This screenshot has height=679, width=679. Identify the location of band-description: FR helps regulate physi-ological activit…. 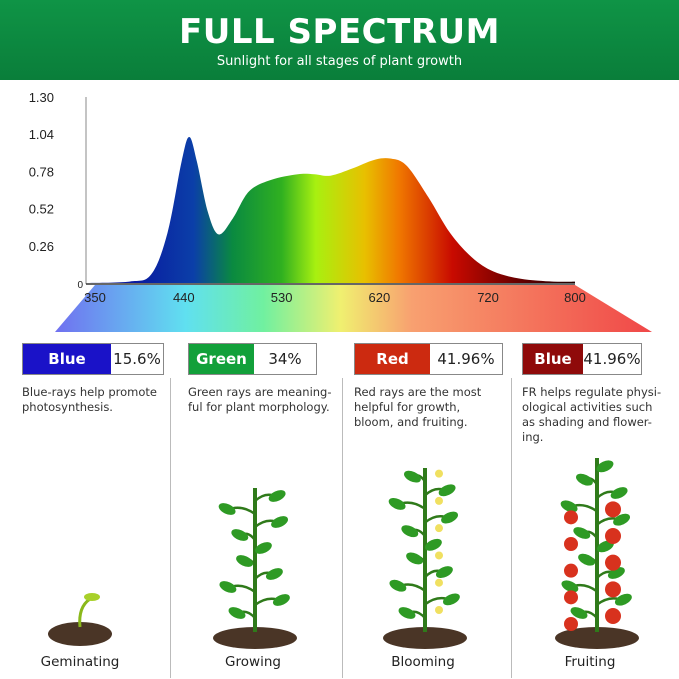
(592, 414).